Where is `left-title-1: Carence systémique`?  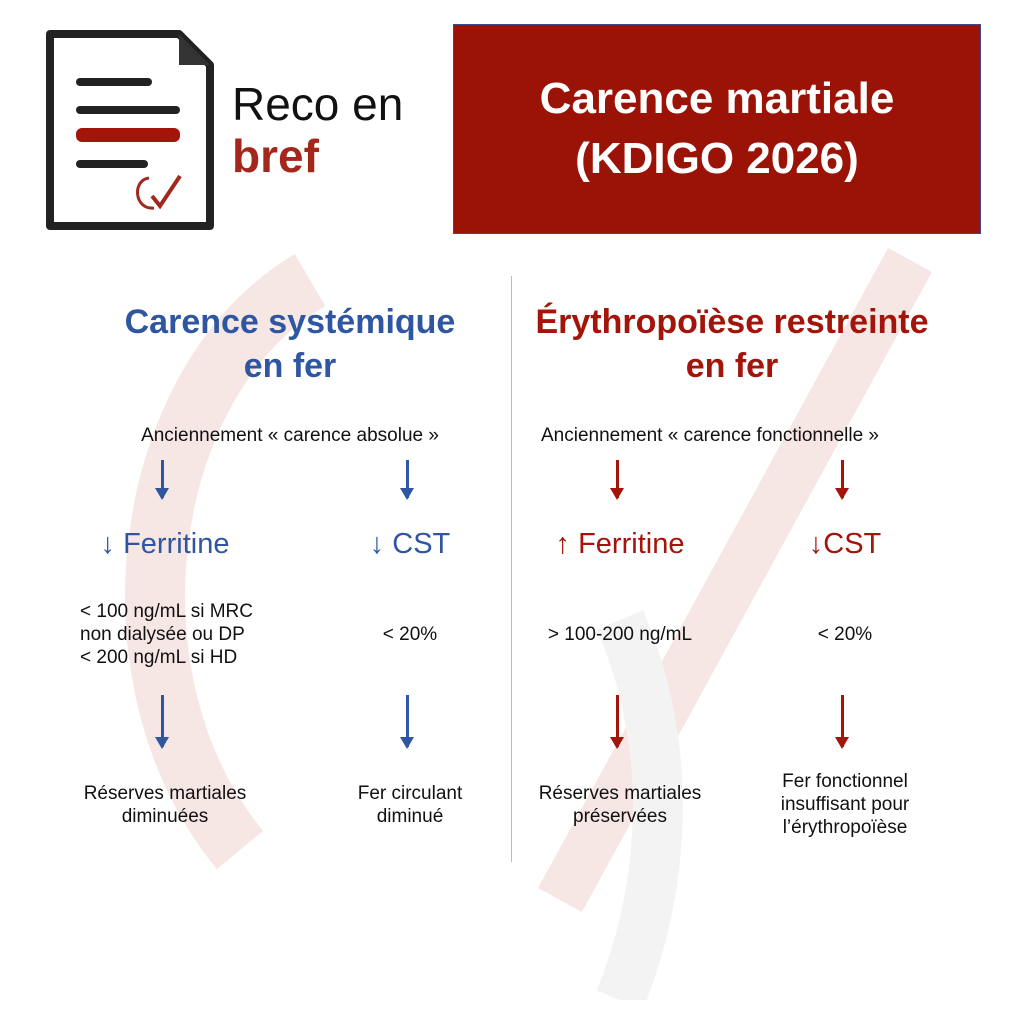 left-title-1: Carence systémique is located at coordinates (290, 322).